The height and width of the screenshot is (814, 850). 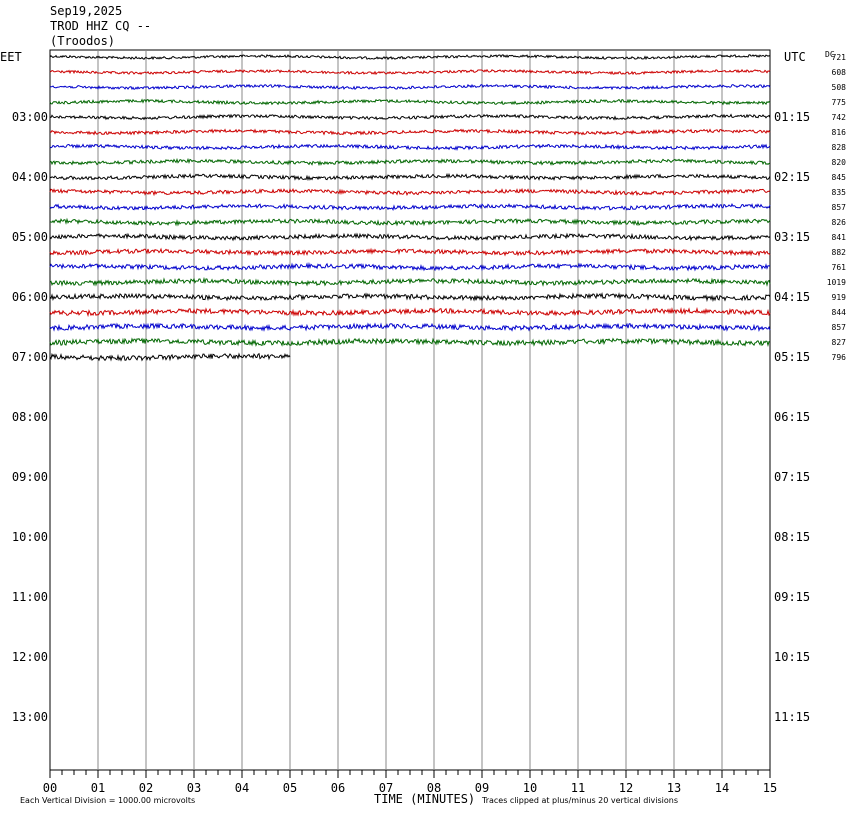 I want to click on x-tick-label: 03, so click(x=194, y=788).